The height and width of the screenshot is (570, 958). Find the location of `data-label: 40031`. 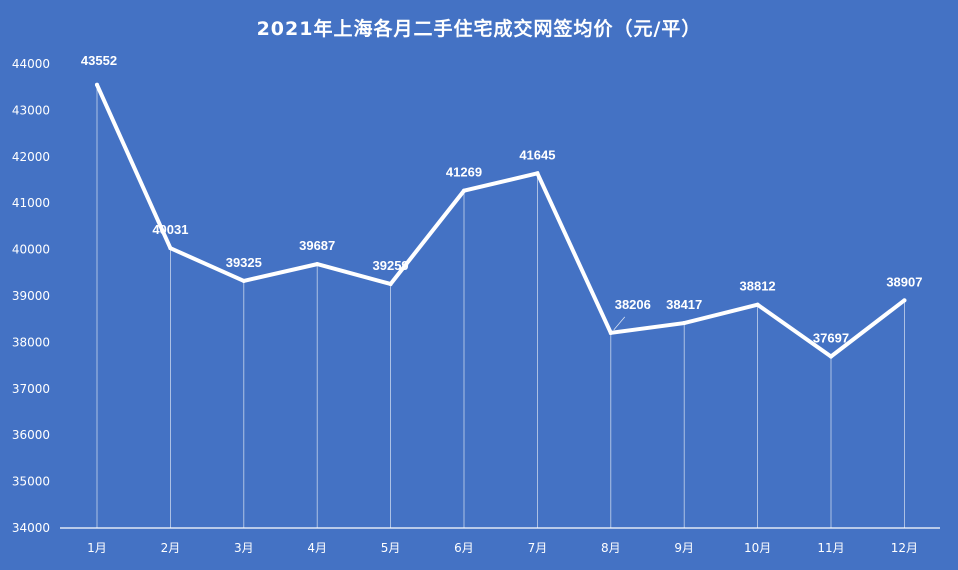

data-label: 40031 is located at coordinates (170, 229).